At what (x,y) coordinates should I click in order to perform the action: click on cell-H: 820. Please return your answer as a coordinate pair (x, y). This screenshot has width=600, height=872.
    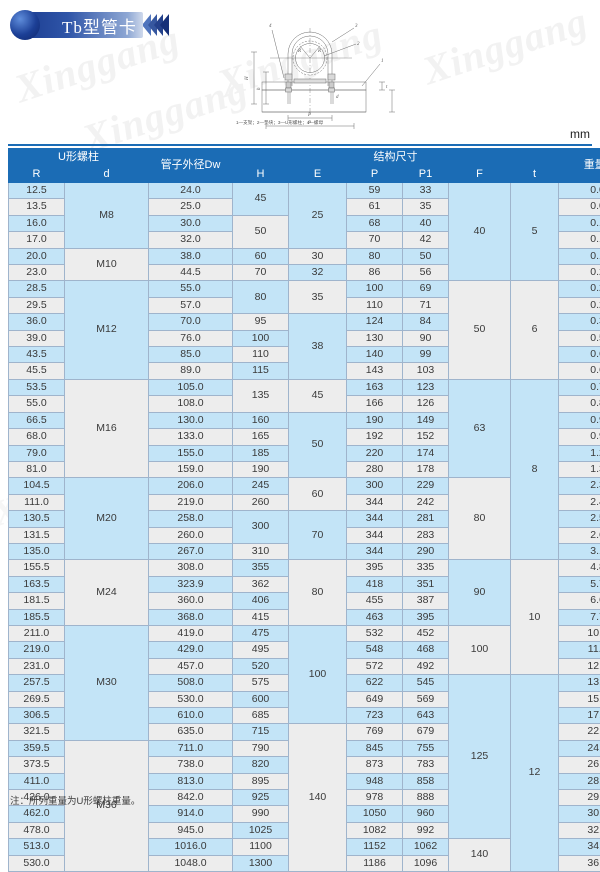
    Looking at the image, I should click on (261, 765).